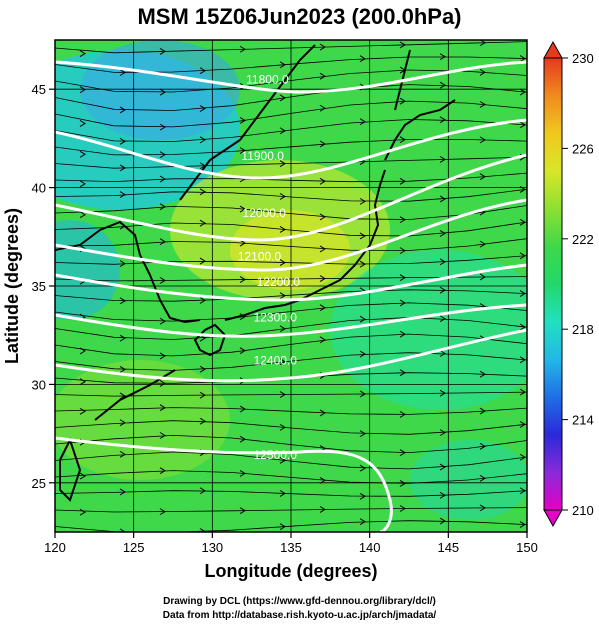  I want to click on y-tick-label: 25, so click(39, 483).